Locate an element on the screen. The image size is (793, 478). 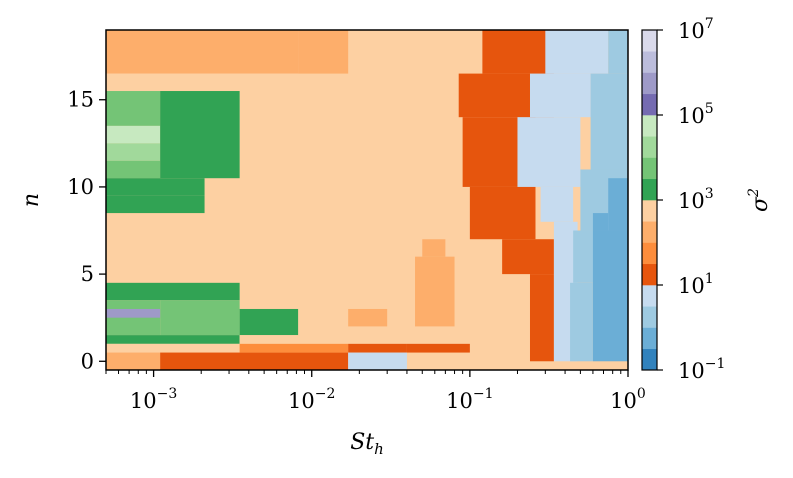
x-axis-label: Sth is located at coordinates (367, 444).